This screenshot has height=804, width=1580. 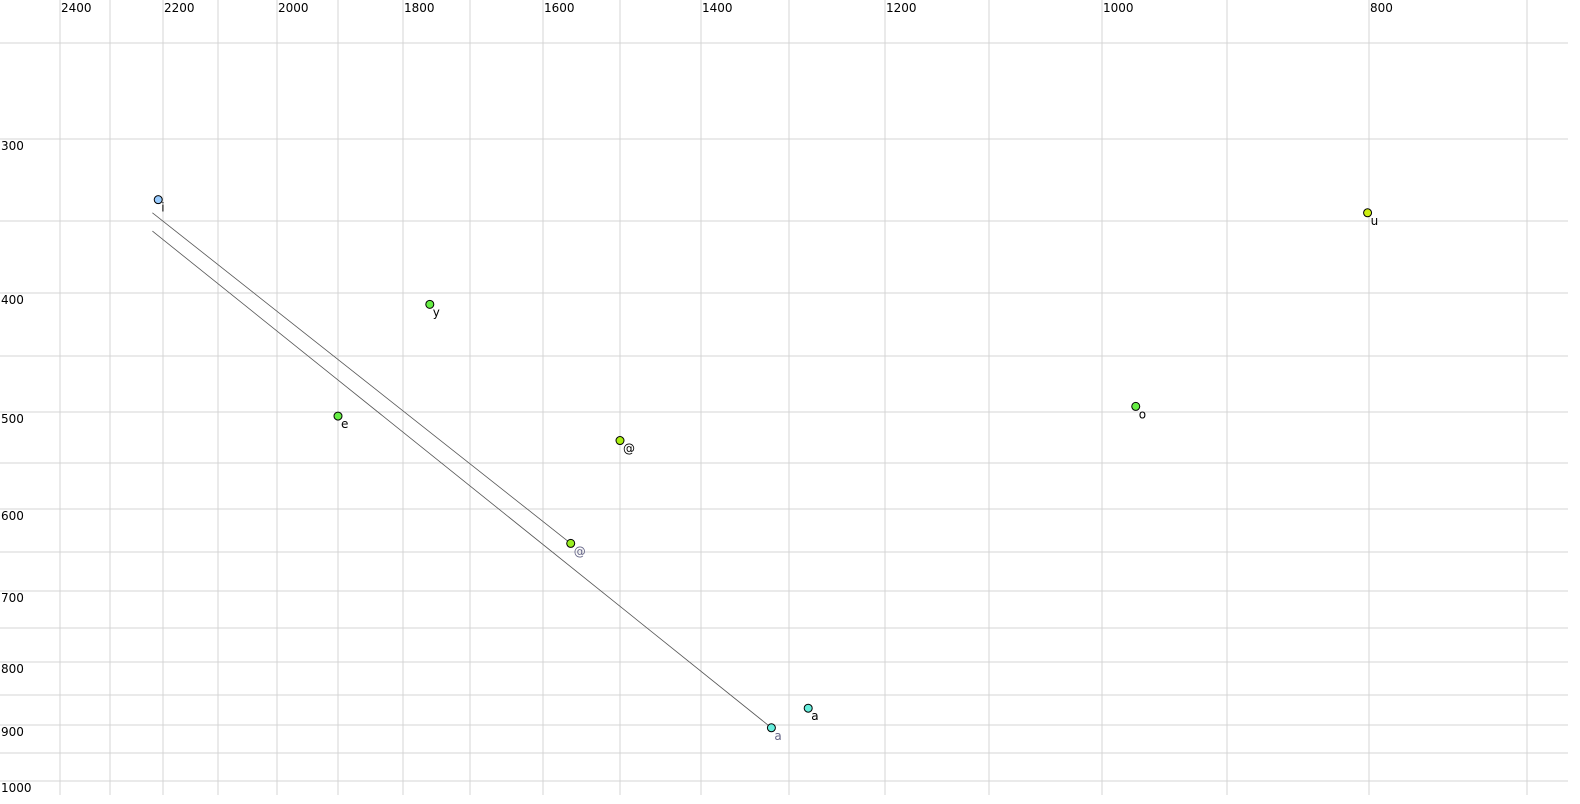 What do you see at coordinates (16, 788) in the screenshot?
I see `y-tick-label: 1000` at bounding box center [16, 788].